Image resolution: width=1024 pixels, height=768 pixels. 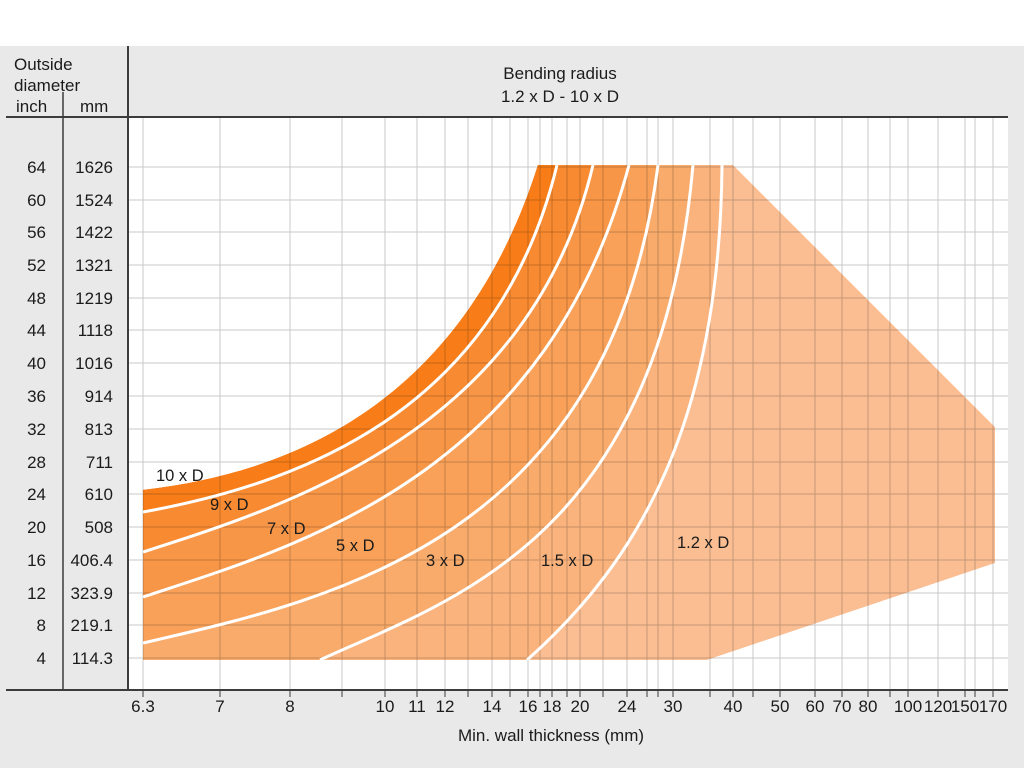 What do you see at coordinates (99, 429) in the screenshot?
I see `mm-row-label: 813` at bounding box center [99, 429].